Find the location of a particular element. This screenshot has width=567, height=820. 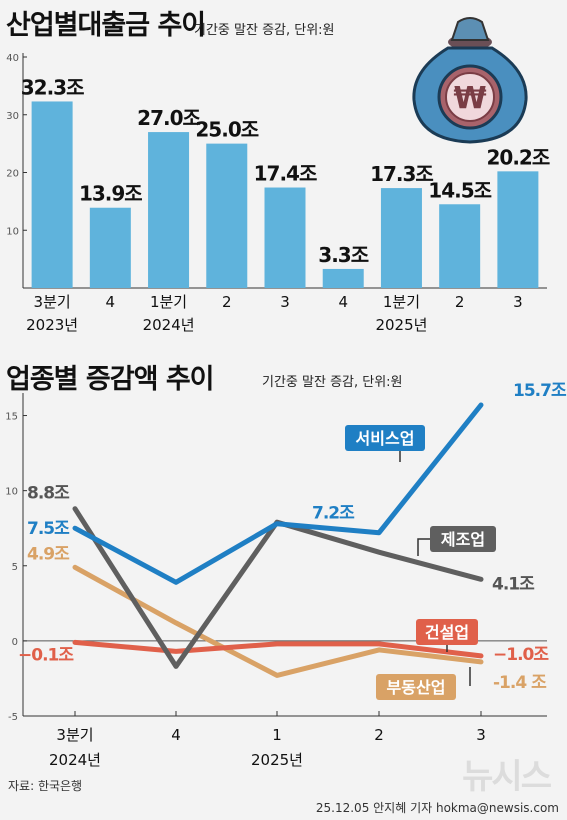

bar-y-tick-label: 20 is located at coordinates (12, 174).